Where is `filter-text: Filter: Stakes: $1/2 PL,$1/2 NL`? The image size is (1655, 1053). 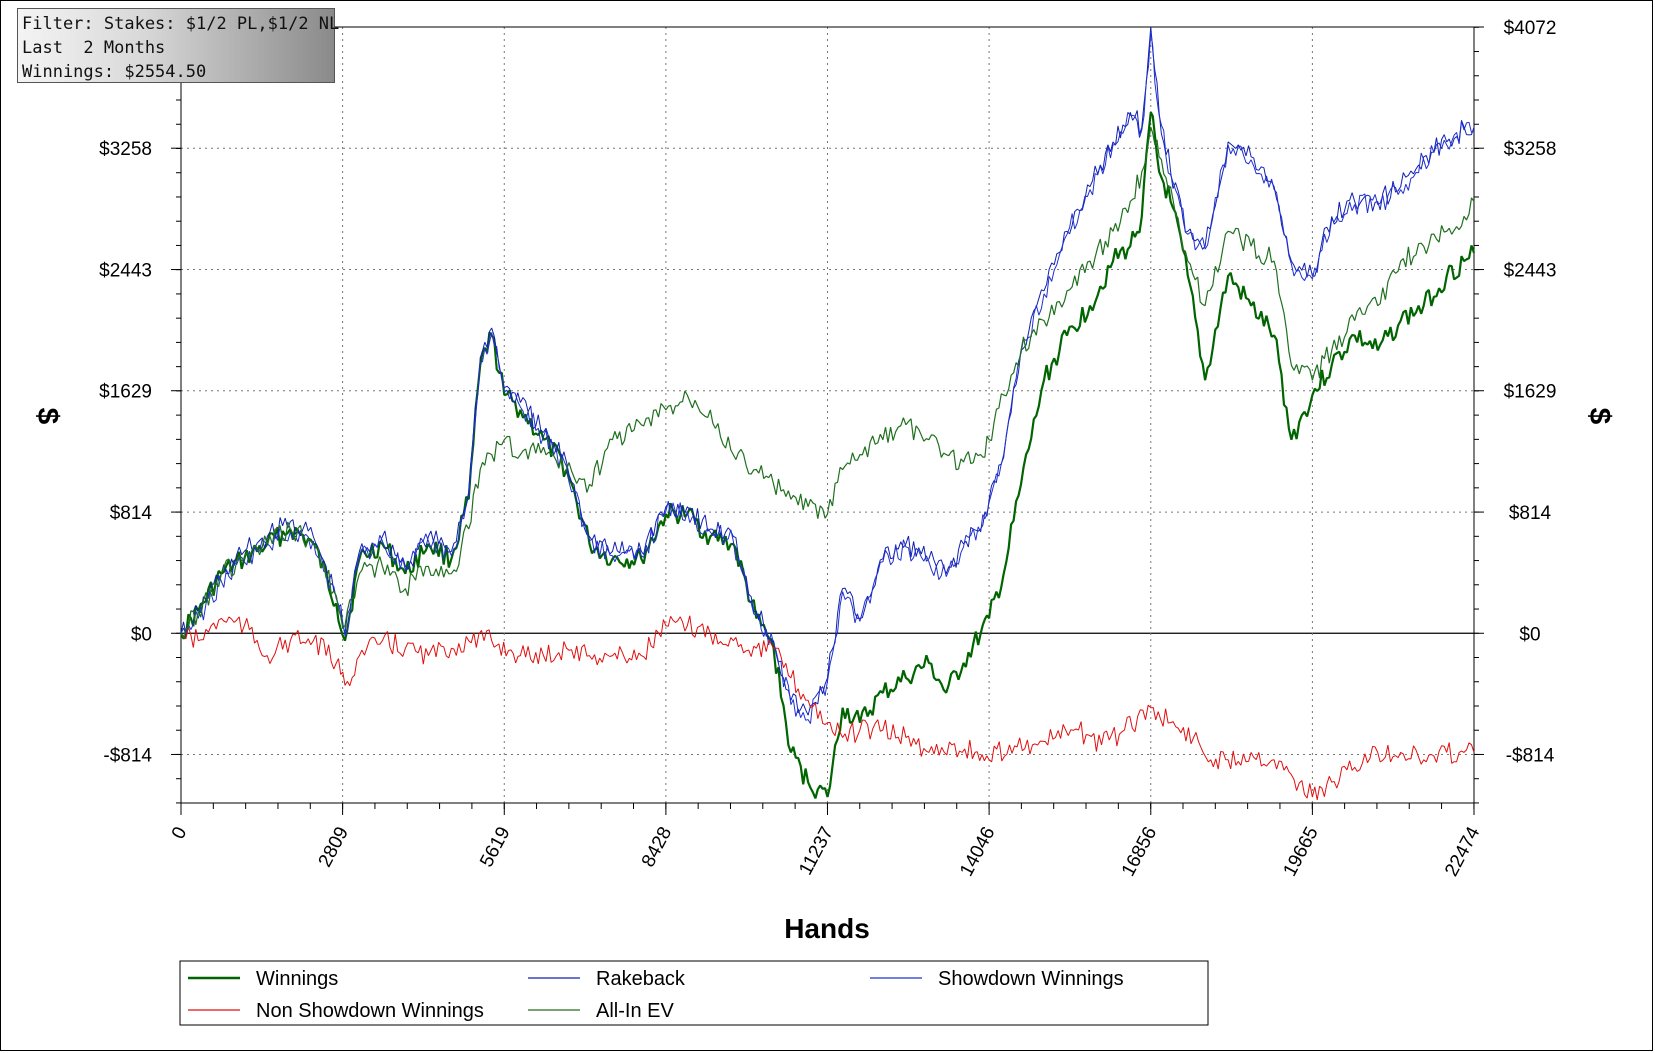
filter-text: Filter: Stakes: $1/2 PL,$1/2 NL is located at coordinates (181, 24).